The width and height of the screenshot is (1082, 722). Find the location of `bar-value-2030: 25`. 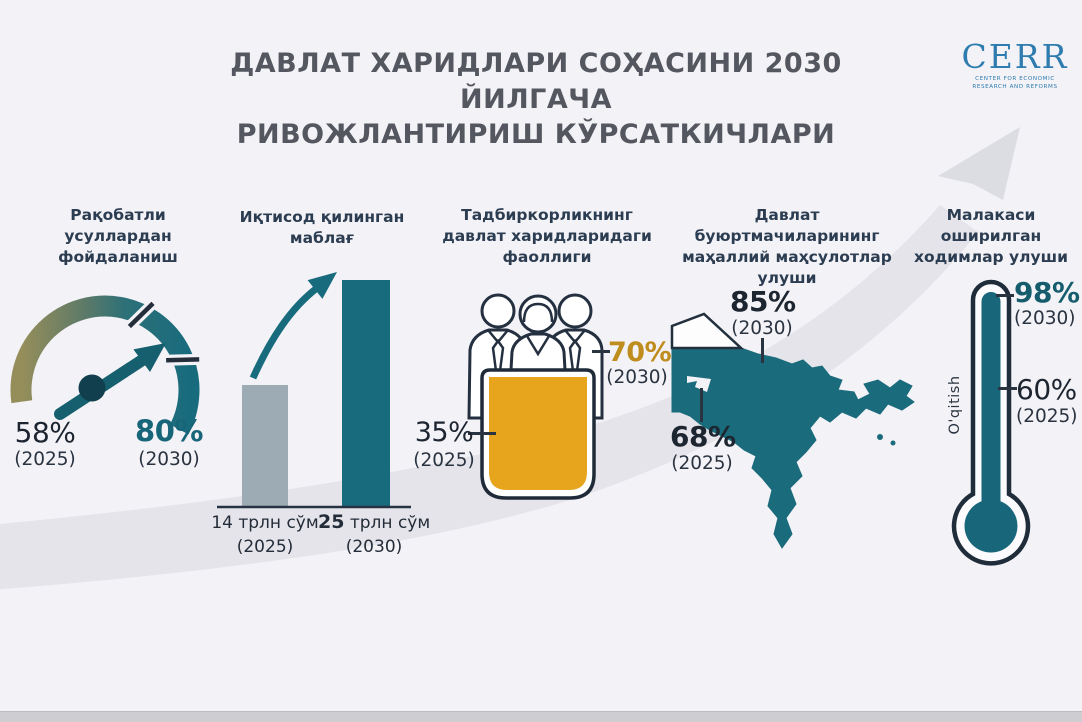

bar-value-2030: 25 is located at coordinates (331, 522).